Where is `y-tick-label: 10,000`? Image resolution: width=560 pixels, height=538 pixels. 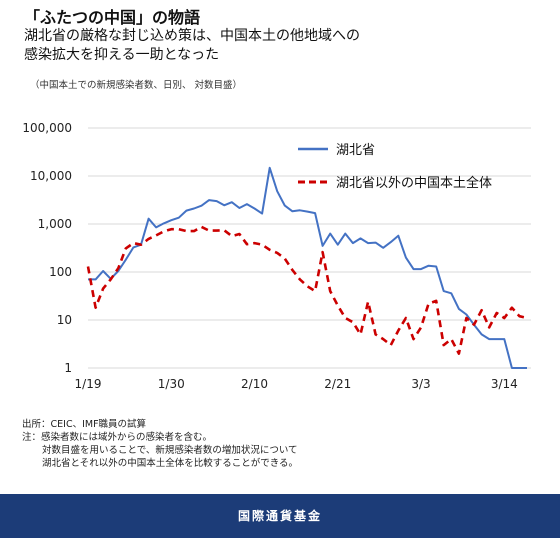
y-tick-label: 10,000 is located at coordinates (51, 176).